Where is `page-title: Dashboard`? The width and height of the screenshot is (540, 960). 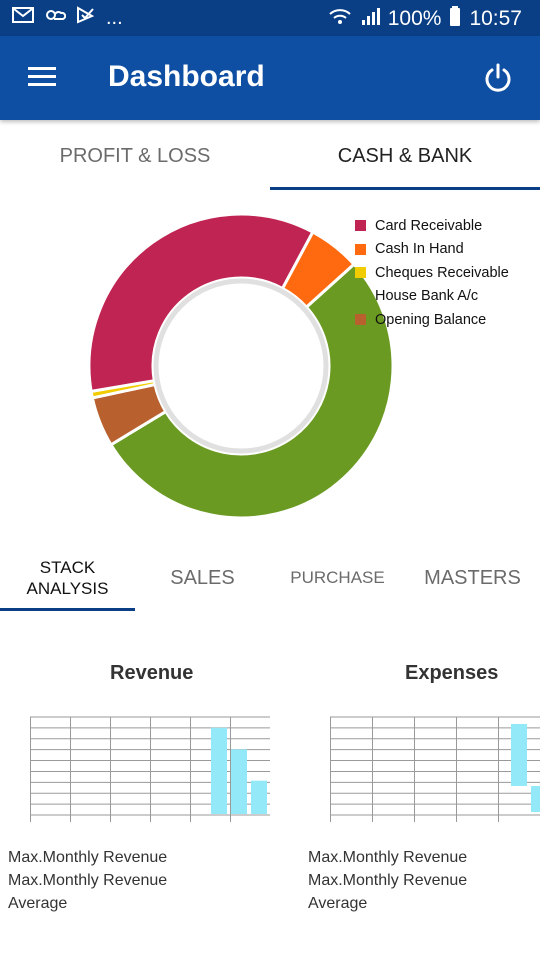 page-title: Dashboard is located at coordinates (186, 76).